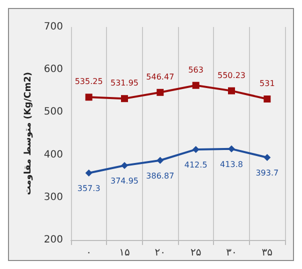 This screenshot has height=269, width=302. I want to click on data-label: 374.95, so click(124, 181).